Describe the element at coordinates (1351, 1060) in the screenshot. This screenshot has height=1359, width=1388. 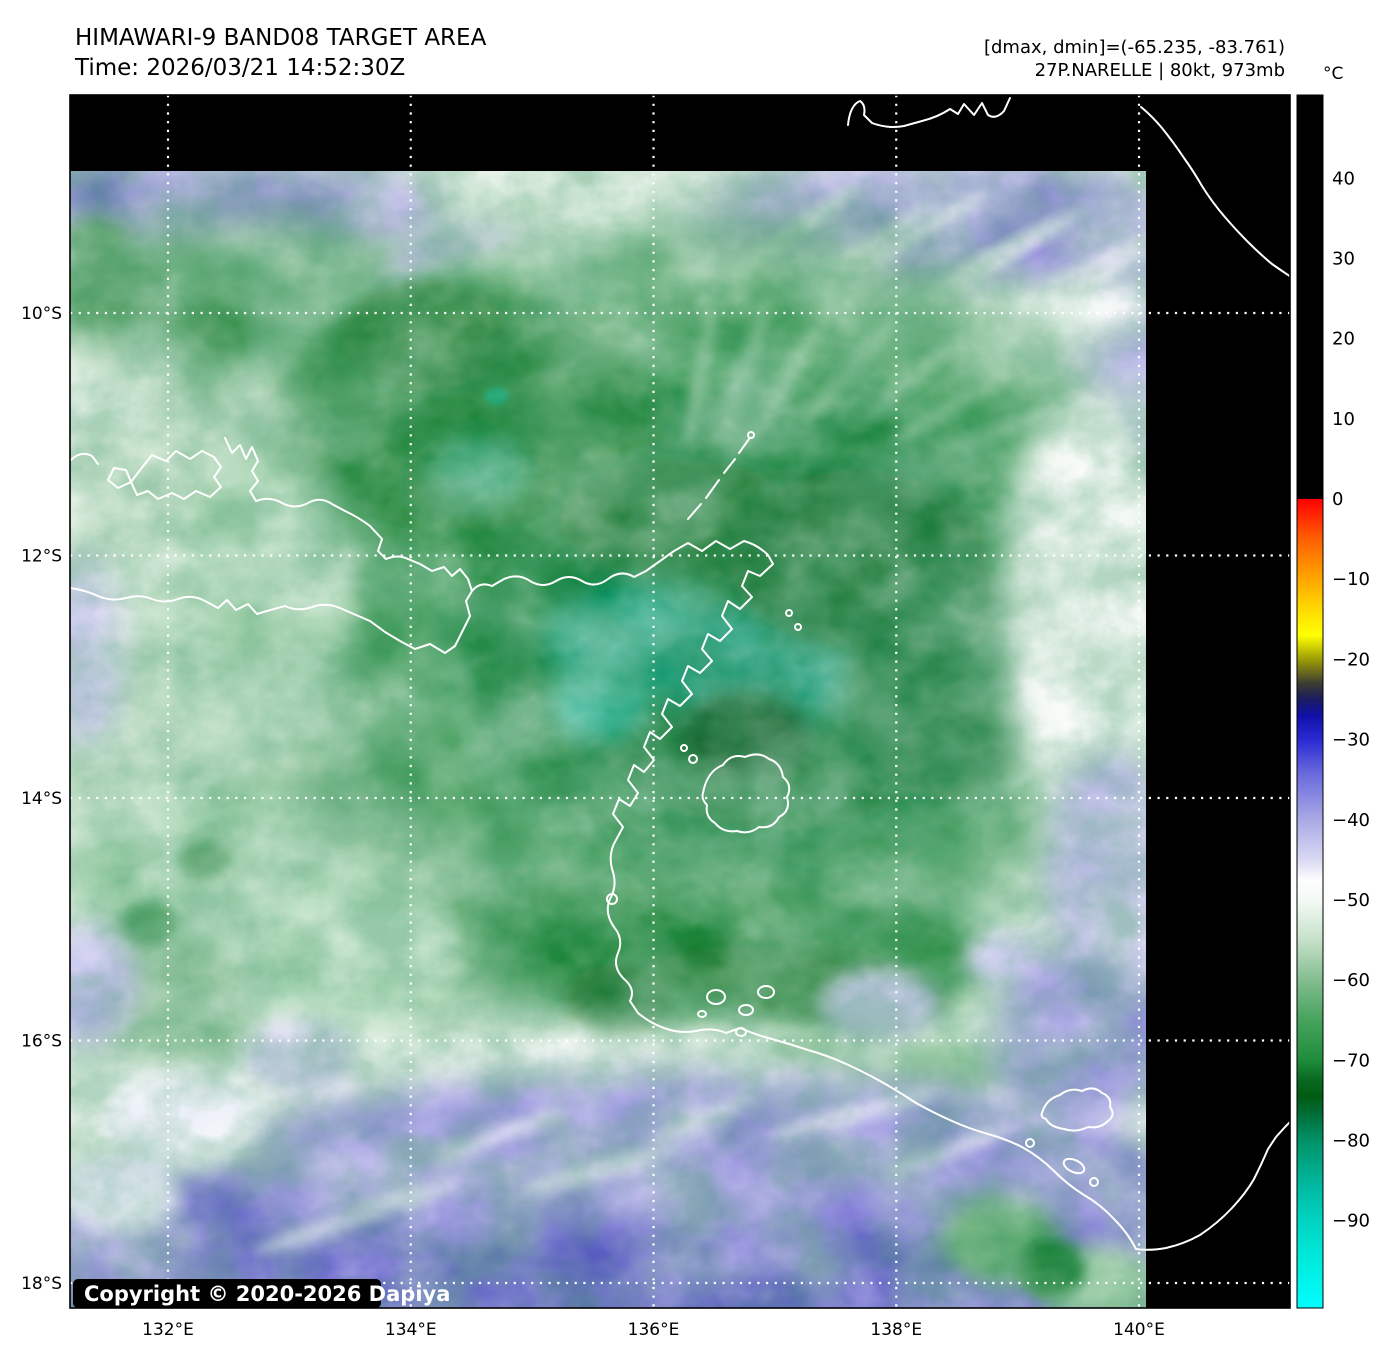
I see `colorbar-tick-label: −70` at that location.